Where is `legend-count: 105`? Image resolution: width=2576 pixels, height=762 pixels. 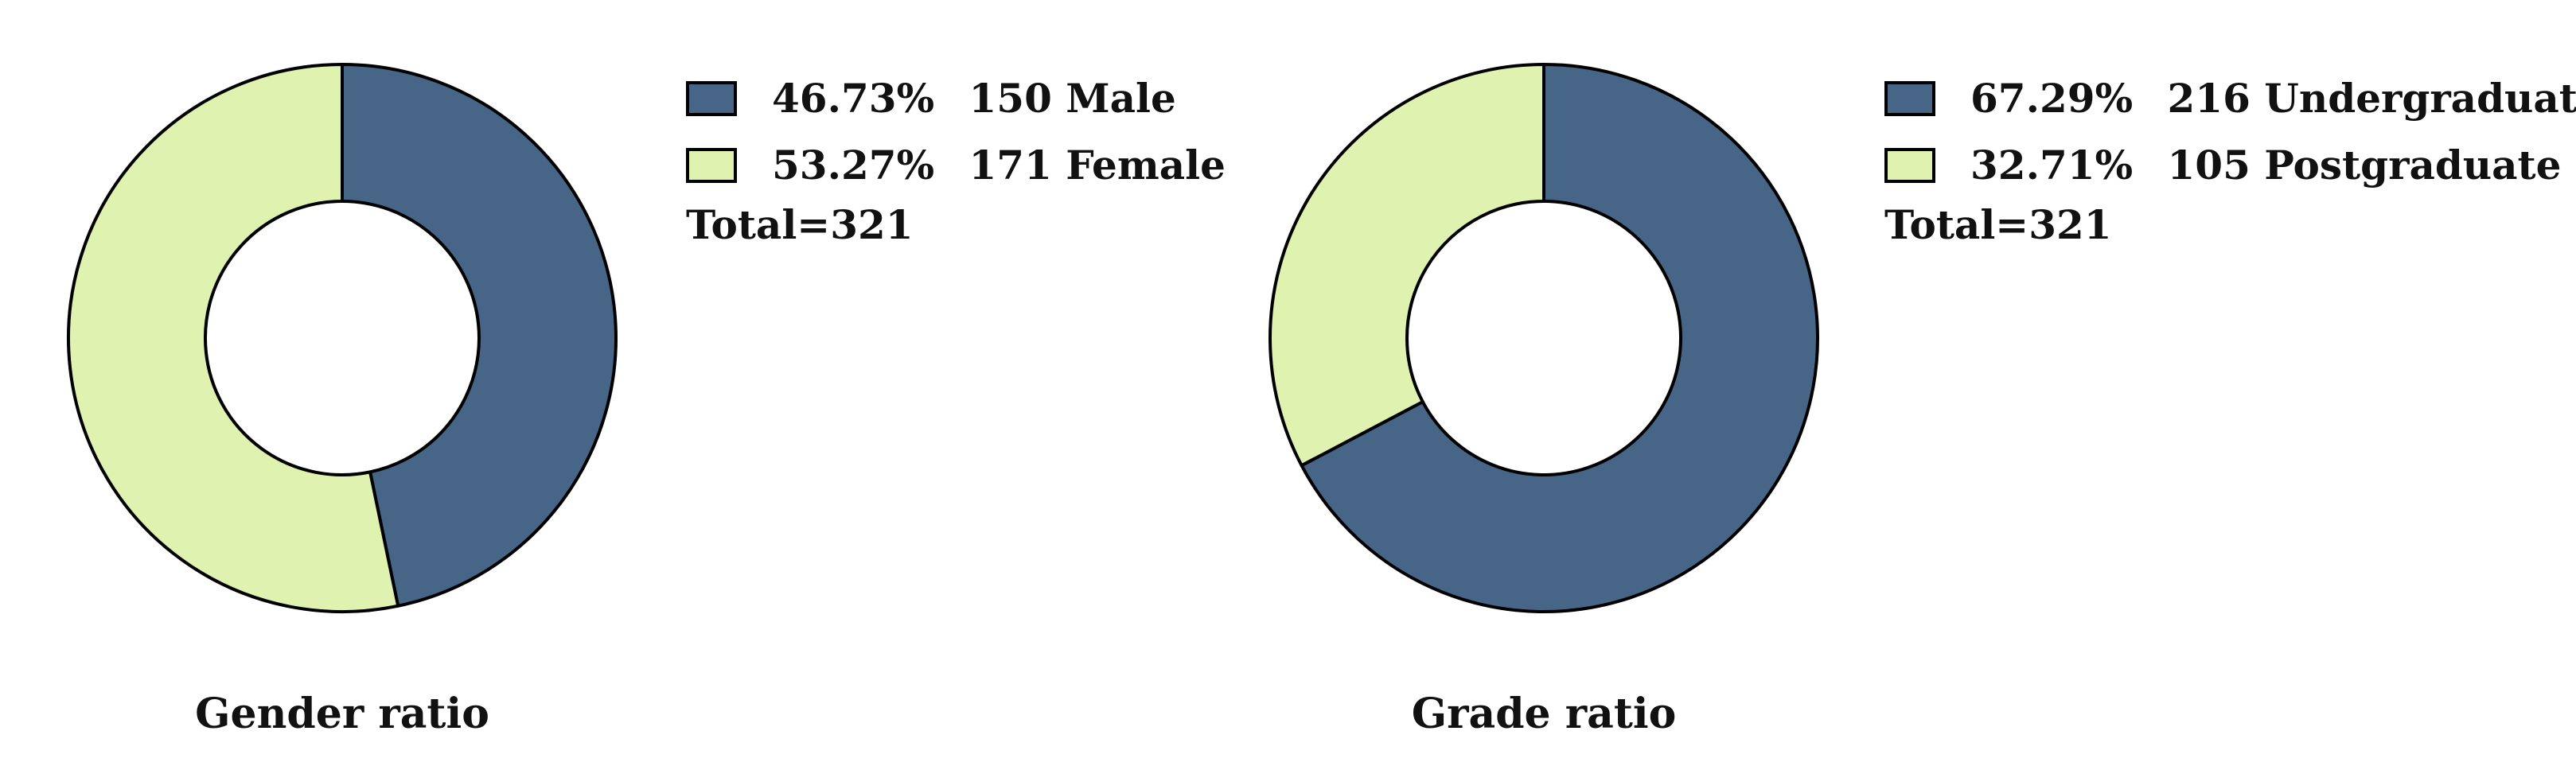 legend-count: 105 is located at coordinates (2209, 165).